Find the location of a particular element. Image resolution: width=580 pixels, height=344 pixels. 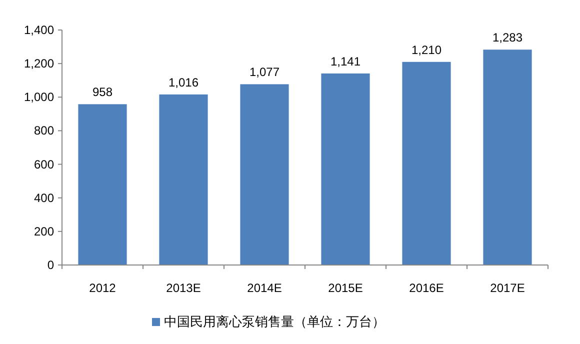

ytick-label: 1,200 is located at coordinates (39, 63).